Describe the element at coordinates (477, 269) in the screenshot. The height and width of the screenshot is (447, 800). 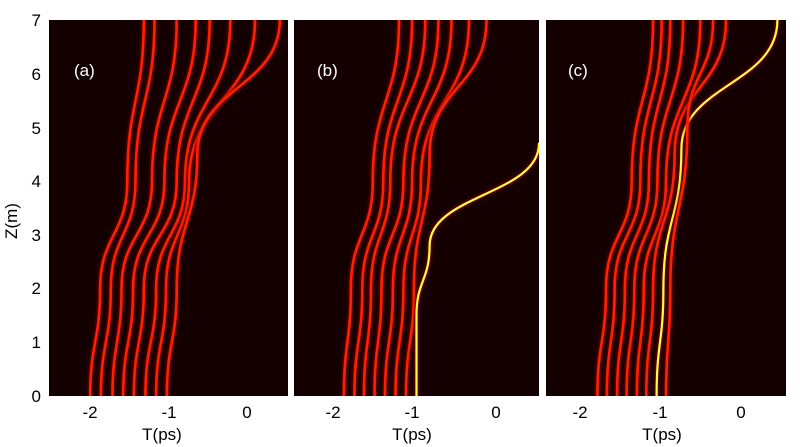
I see `pulse-trace-b8` at that location.